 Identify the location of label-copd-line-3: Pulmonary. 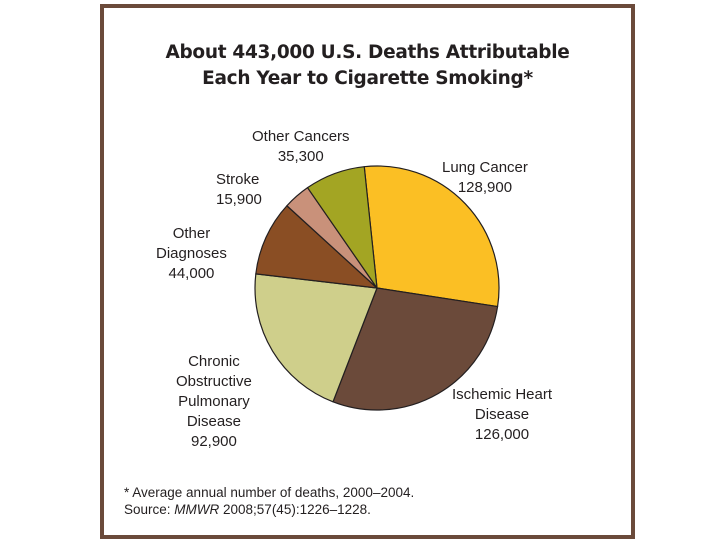
(214, 401).